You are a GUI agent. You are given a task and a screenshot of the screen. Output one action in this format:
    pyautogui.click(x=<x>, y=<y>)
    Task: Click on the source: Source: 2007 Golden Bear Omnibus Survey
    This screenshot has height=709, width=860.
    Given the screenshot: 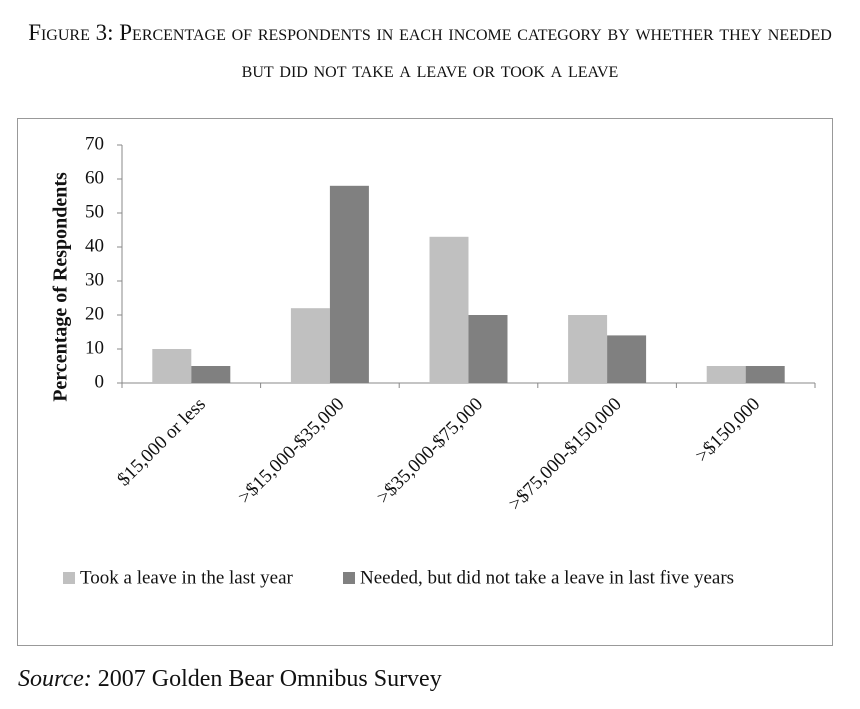 What is the action you would take?
    pyautogui.click(x=230, y=679)
    